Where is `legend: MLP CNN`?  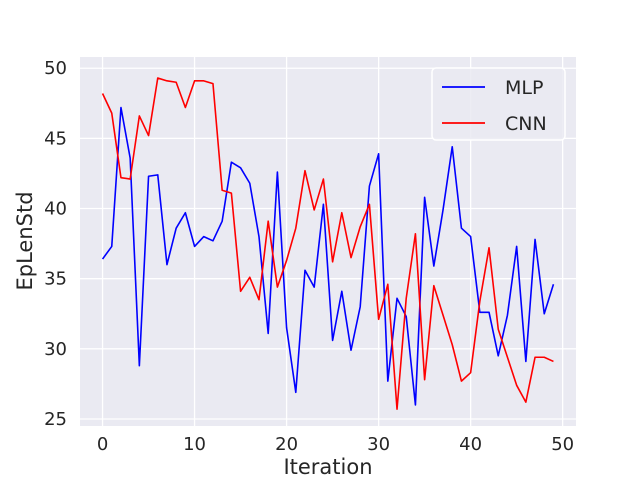 legend: MLP CNN is located at coordinates (498, 104).